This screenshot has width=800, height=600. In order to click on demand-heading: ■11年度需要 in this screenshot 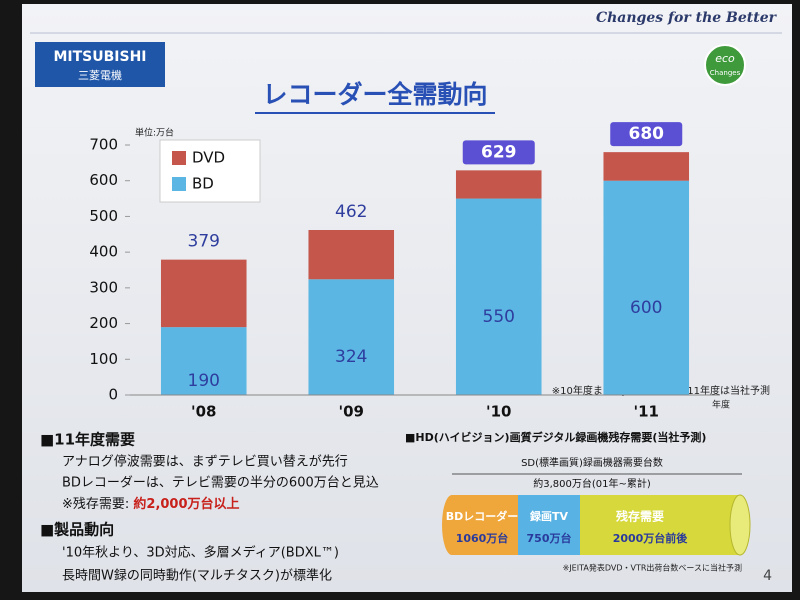, I will do `click(87, 440)`.